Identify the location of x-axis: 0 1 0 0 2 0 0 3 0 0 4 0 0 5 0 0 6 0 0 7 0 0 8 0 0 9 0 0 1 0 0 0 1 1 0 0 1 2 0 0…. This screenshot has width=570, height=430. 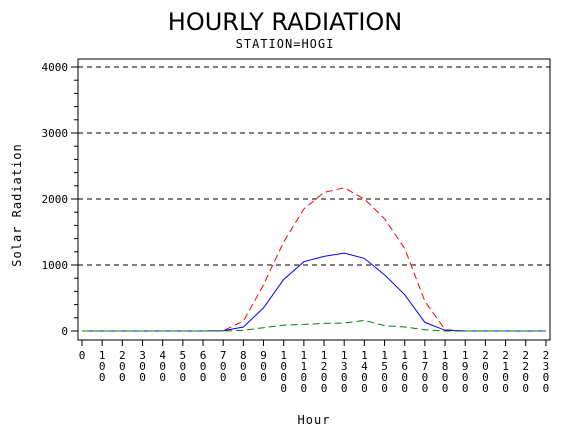
(314, 367).